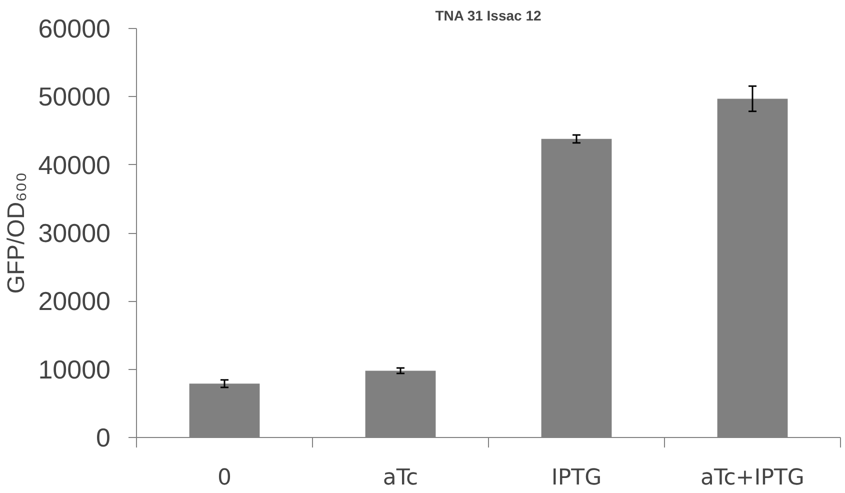  Describe the element at coordinates (16, 233) in the screenshot. I see `y-axis-title: GFP/OD₆₀₀` at that location.